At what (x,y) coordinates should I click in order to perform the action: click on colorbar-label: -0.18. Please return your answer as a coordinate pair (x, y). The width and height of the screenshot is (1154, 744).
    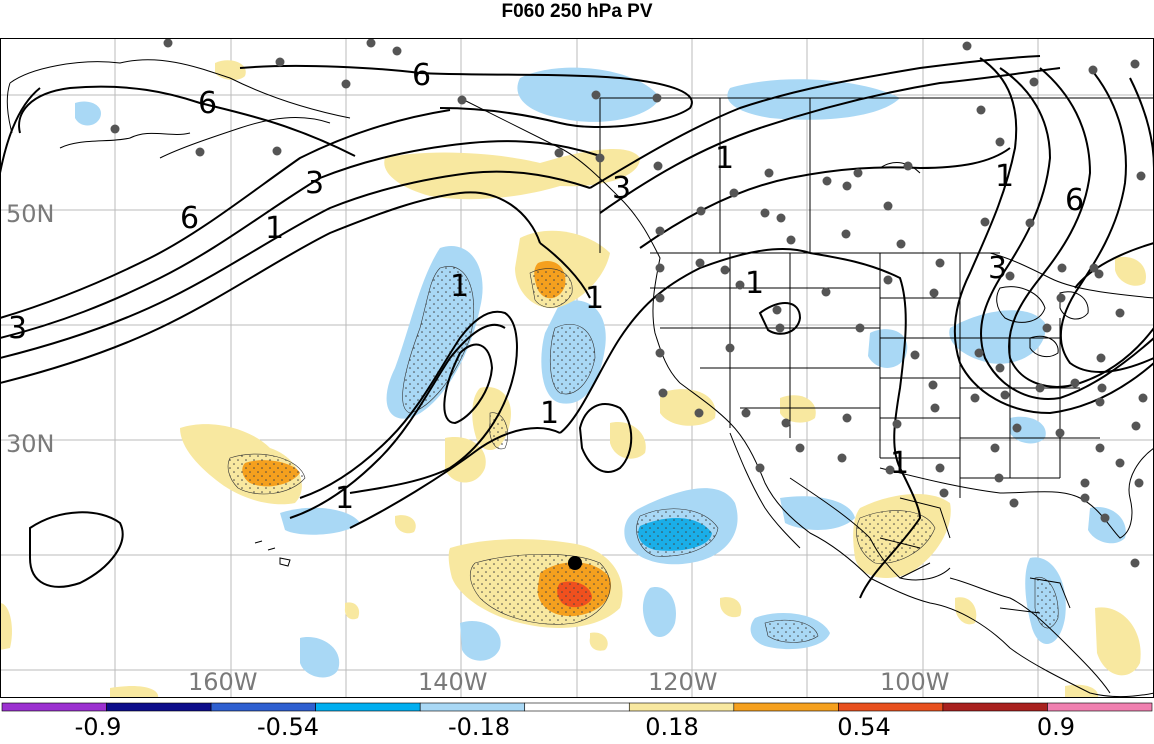
    Looking at the image, I should click on (479, 726).